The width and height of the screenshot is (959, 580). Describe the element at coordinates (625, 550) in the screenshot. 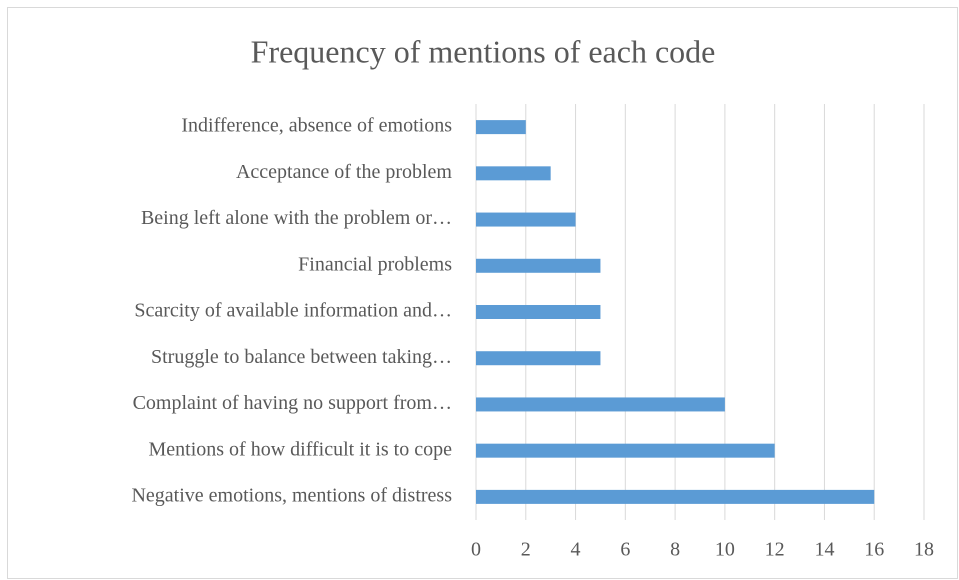

I see `x-tick-label: 6` at that location.